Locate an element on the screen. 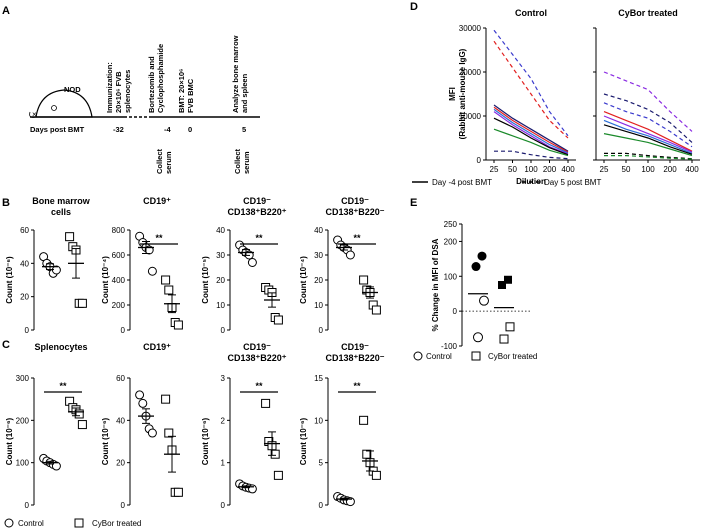 This screenshot has width=709, height=532. data-point-control-open is located at coordinates (478, 337).